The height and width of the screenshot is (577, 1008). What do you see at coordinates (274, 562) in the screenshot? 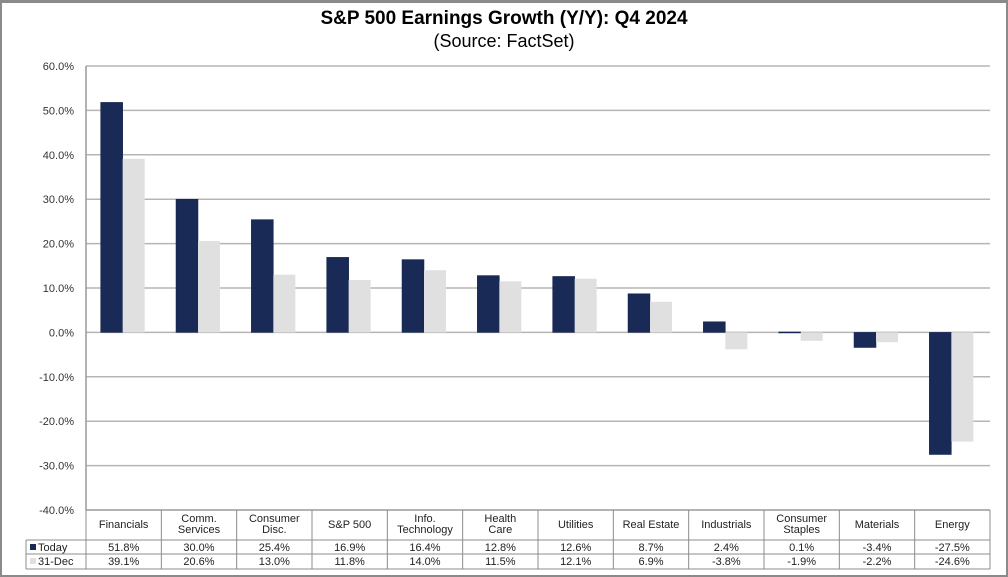
I see `data-label: 13.0%` at bounding box center [274, 562].